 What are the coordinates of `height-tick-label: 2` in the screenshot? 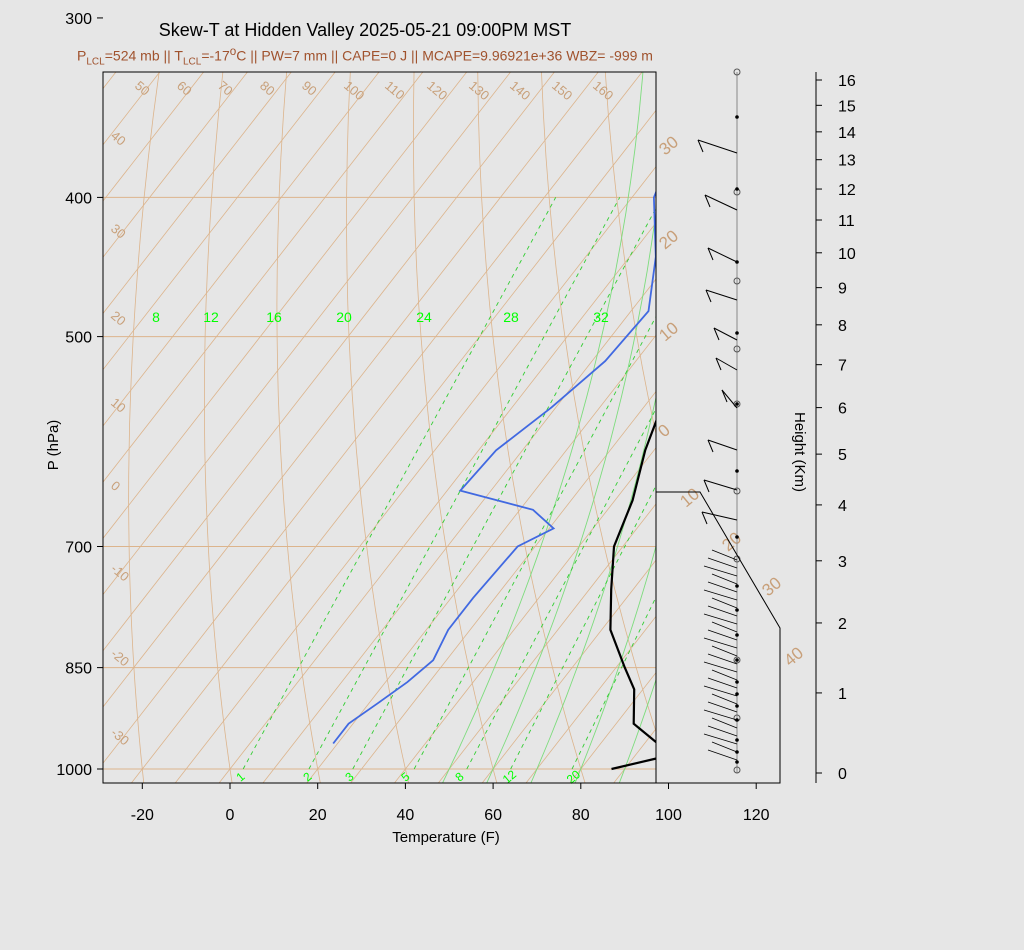 It's located at (842, 624).